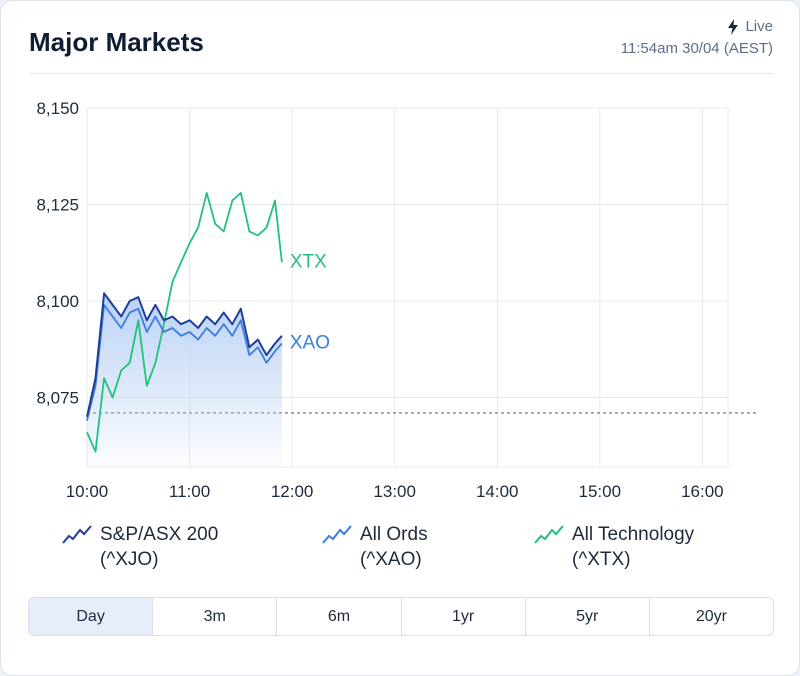 Image resolution: width=800 pixels, height=676 pixels. Describe the element at coordinates (159, 534) in the screenshot. I see `legend-xjo-name: S&P/ASX 200` at that location.